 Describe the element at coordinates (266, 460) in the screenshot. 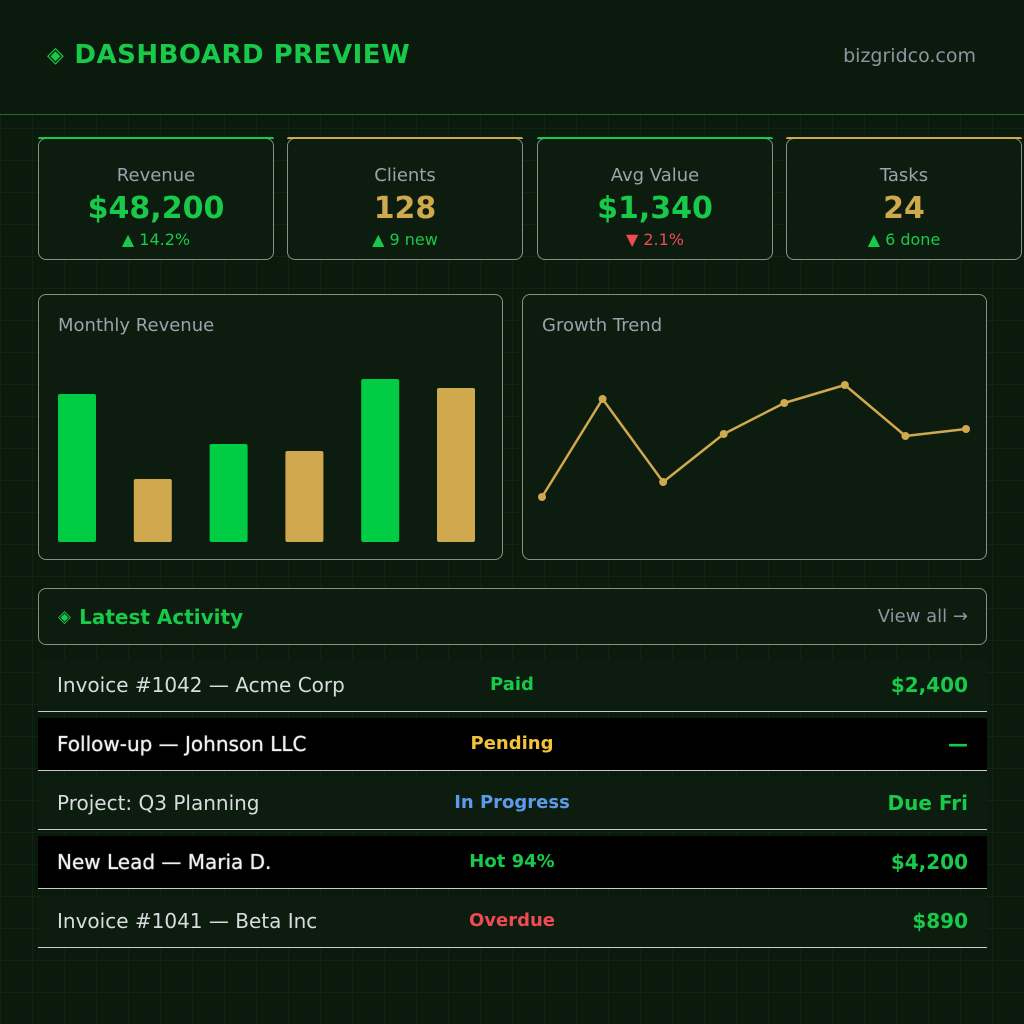

I see `monthly-revenue-chart` at that location.